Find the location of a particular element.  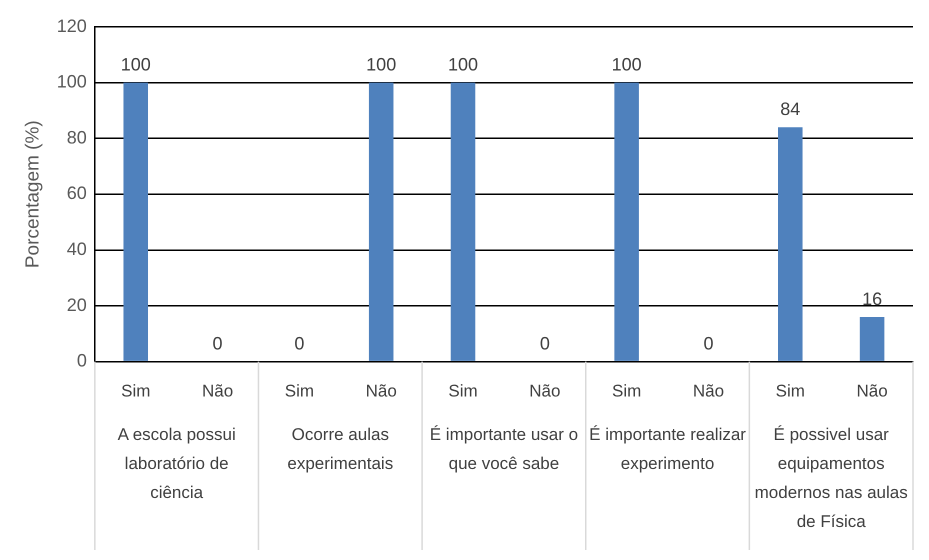

y-tick-label: 80 is located at coordinates (76, 137).